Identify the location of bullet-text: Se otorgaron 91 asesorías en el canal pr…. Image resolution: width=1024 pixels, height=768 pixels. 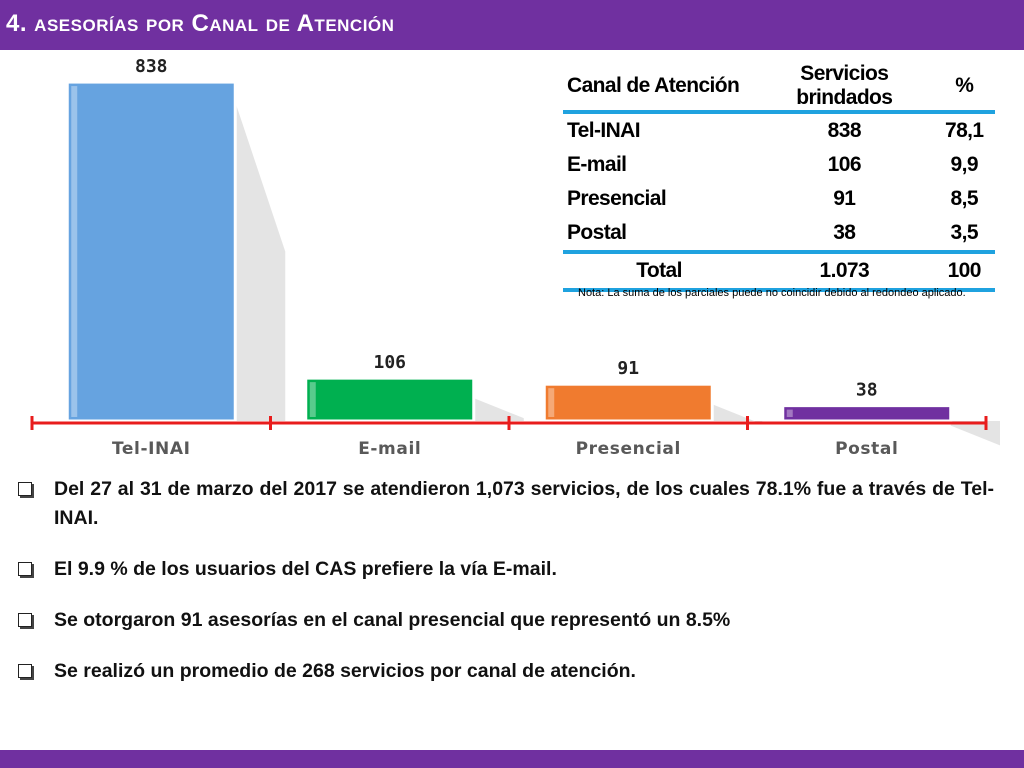
(392, 620).